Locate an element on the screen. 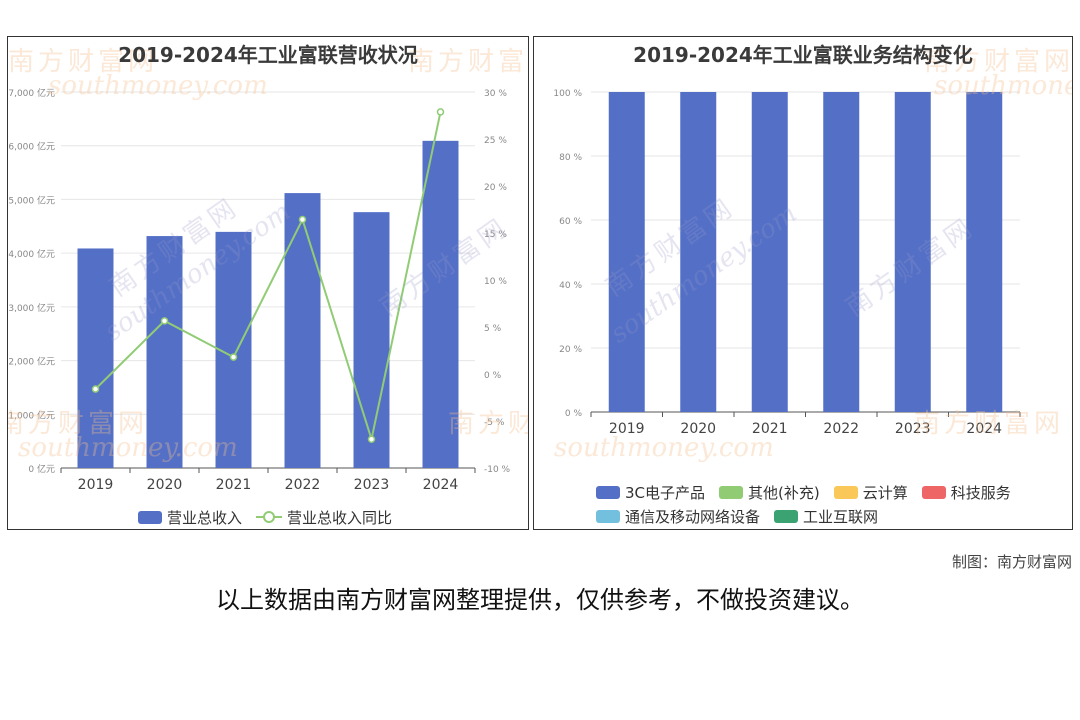 This screenshot has width=1080, height=720. legend-item: 营业总收入同比 is located at coordinates (324, 517).